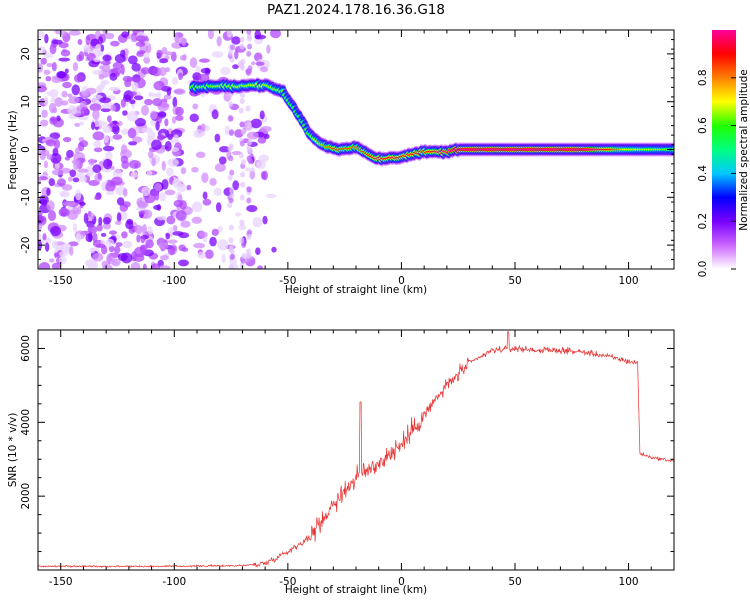  What do you see at coordinates (703, 173) in the screenshot?
I see `colorbar-tick-label: 0.4` at bounding box center [703, 173].